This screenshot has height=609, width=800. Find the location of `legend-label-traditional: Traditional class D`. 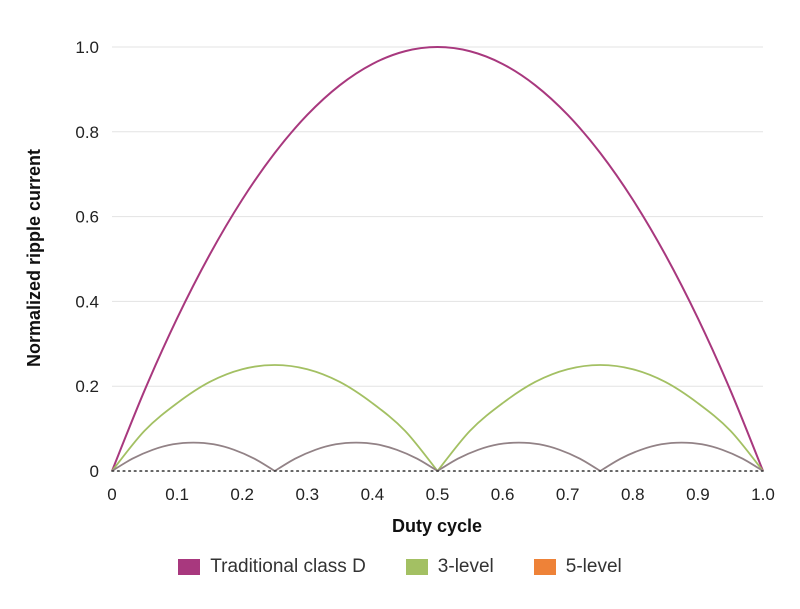

legend-label-traditional: Traditional class D is located at coordinates (288, 566).